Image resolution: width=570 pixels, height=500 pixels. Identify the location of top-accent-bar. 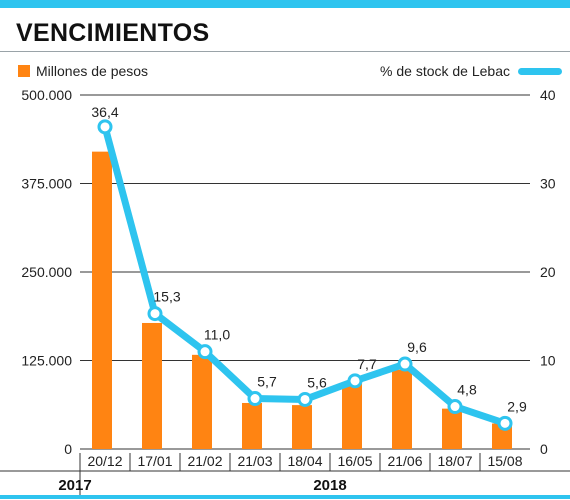
(285, 4).